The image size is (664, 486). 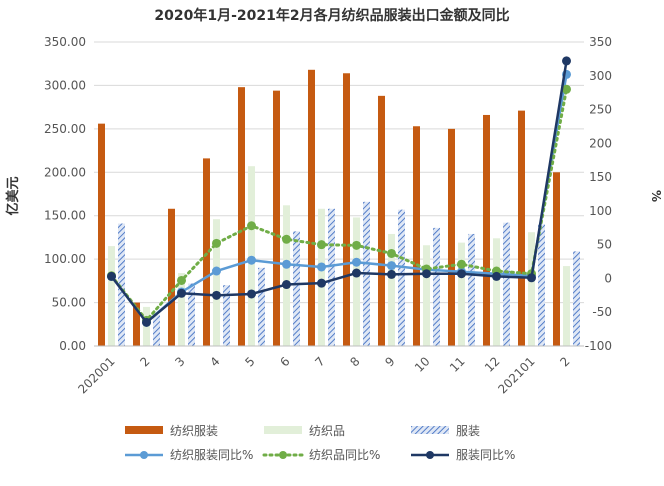 I want to click on y2-tick-label: 100, so click(x=600, y=211).